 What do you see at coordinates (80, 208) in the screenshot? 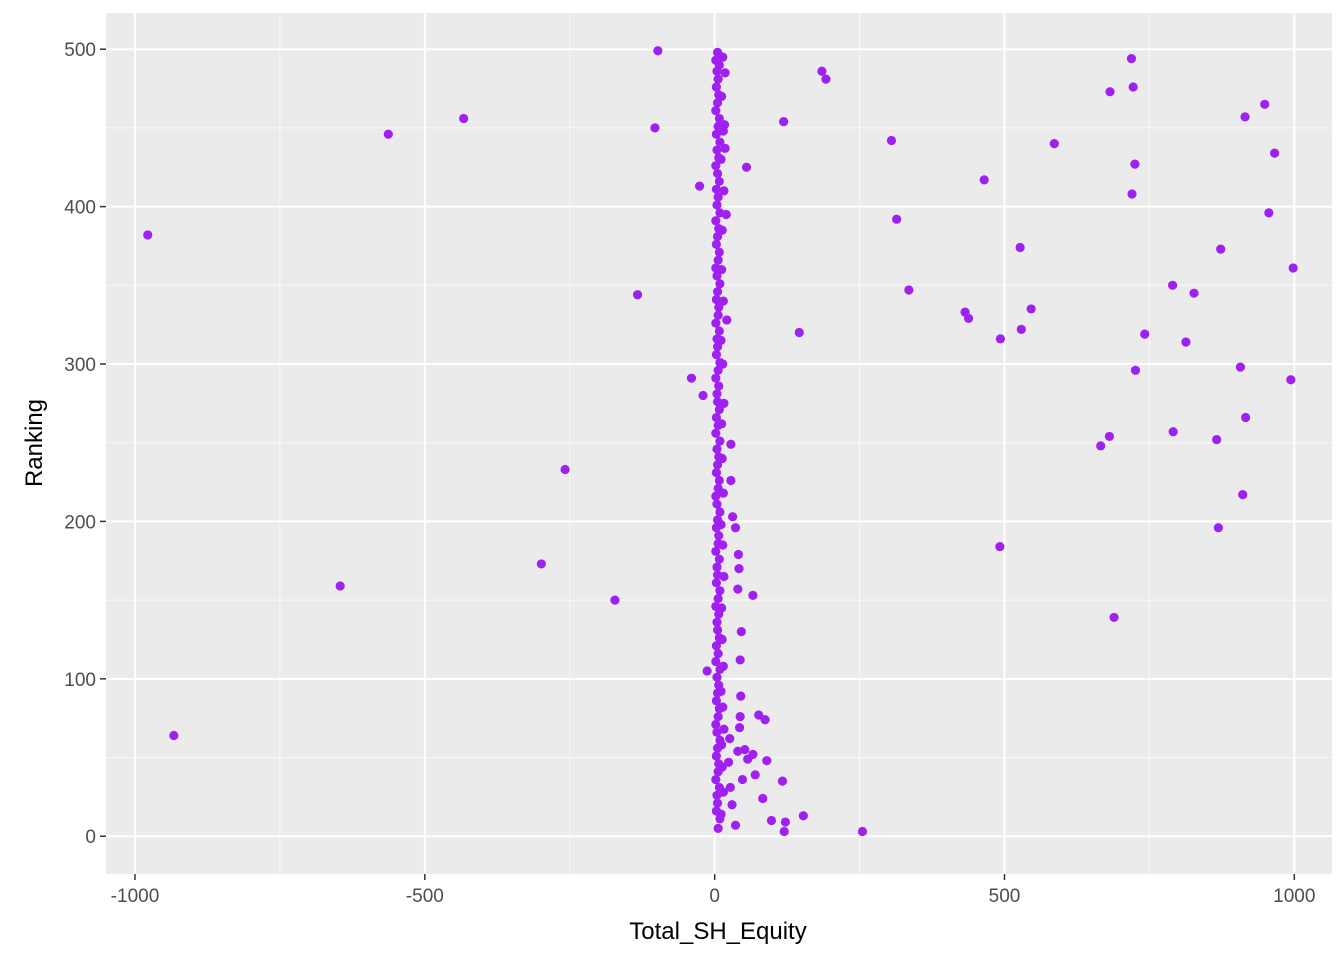
I see `y-tick-label: 400` at bounding box center [80, 208].